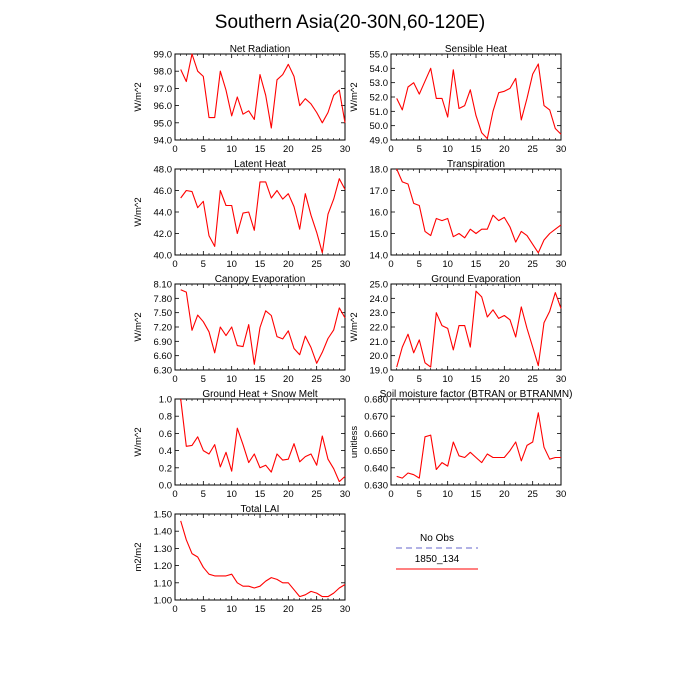 The height and width of the screenshot is (700, 700). What do you see at coordinates (260, 49) in the screenshot?
I see `panel-title: Net Radiation` at bounding box center [260, 49].